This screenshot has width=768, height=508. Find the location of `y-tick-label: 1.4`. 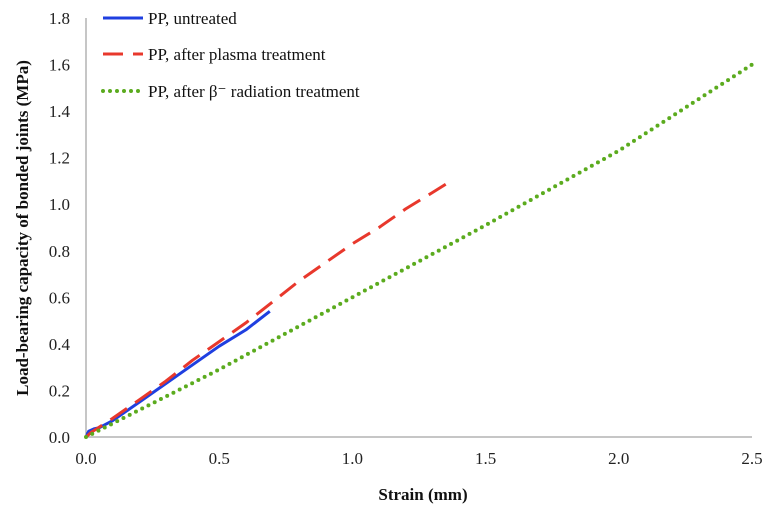

y-tick-label: 1.4 is located at coordinates (60, 111).